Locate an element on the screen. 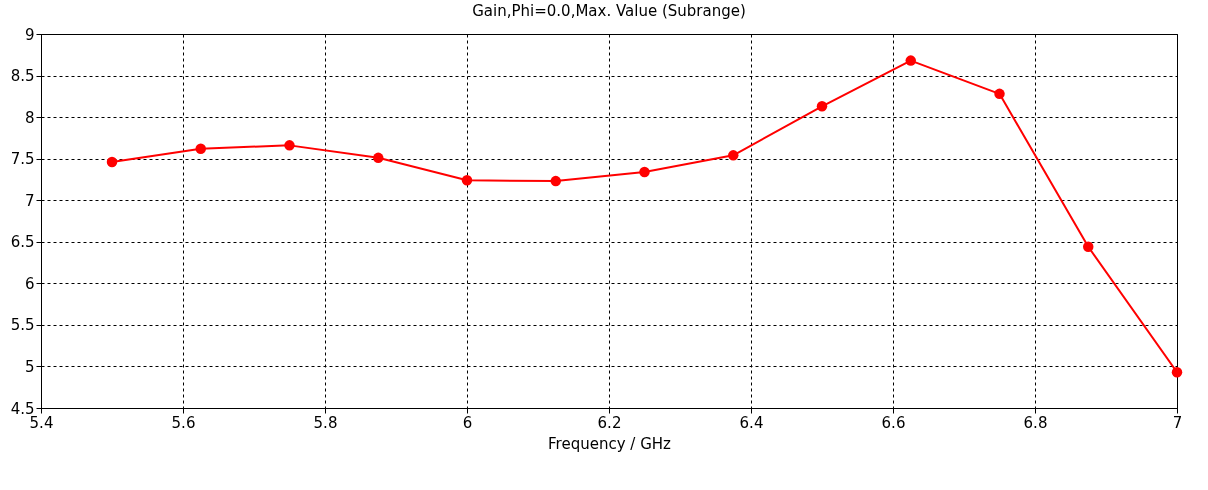 The height and width of the screenshot is (490, 1208). x-tick-label: 6.8 is located at coordinates (1035, 422).